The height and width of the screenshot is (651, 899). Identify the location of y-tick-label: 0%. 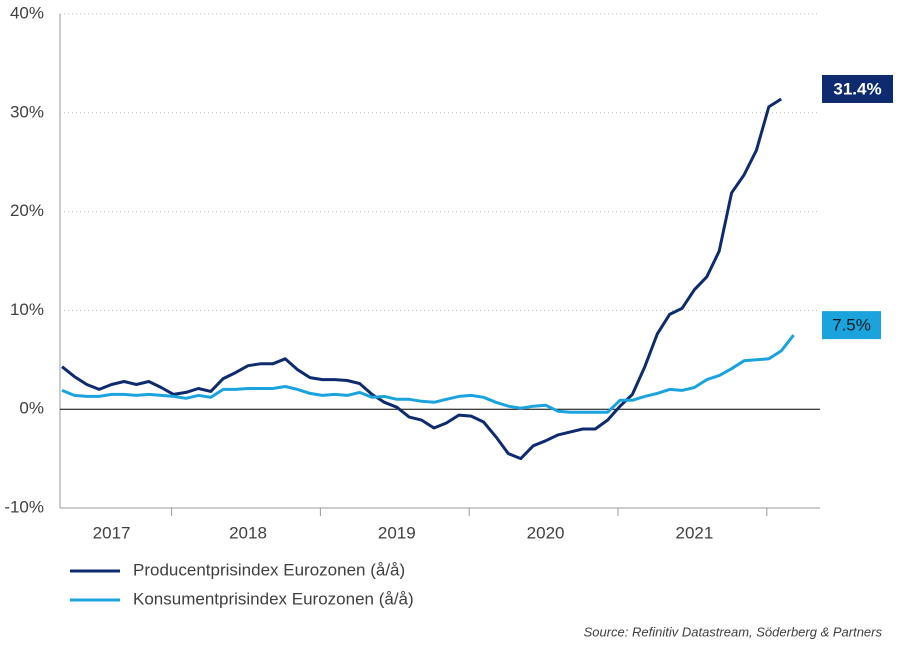
(31, 408).